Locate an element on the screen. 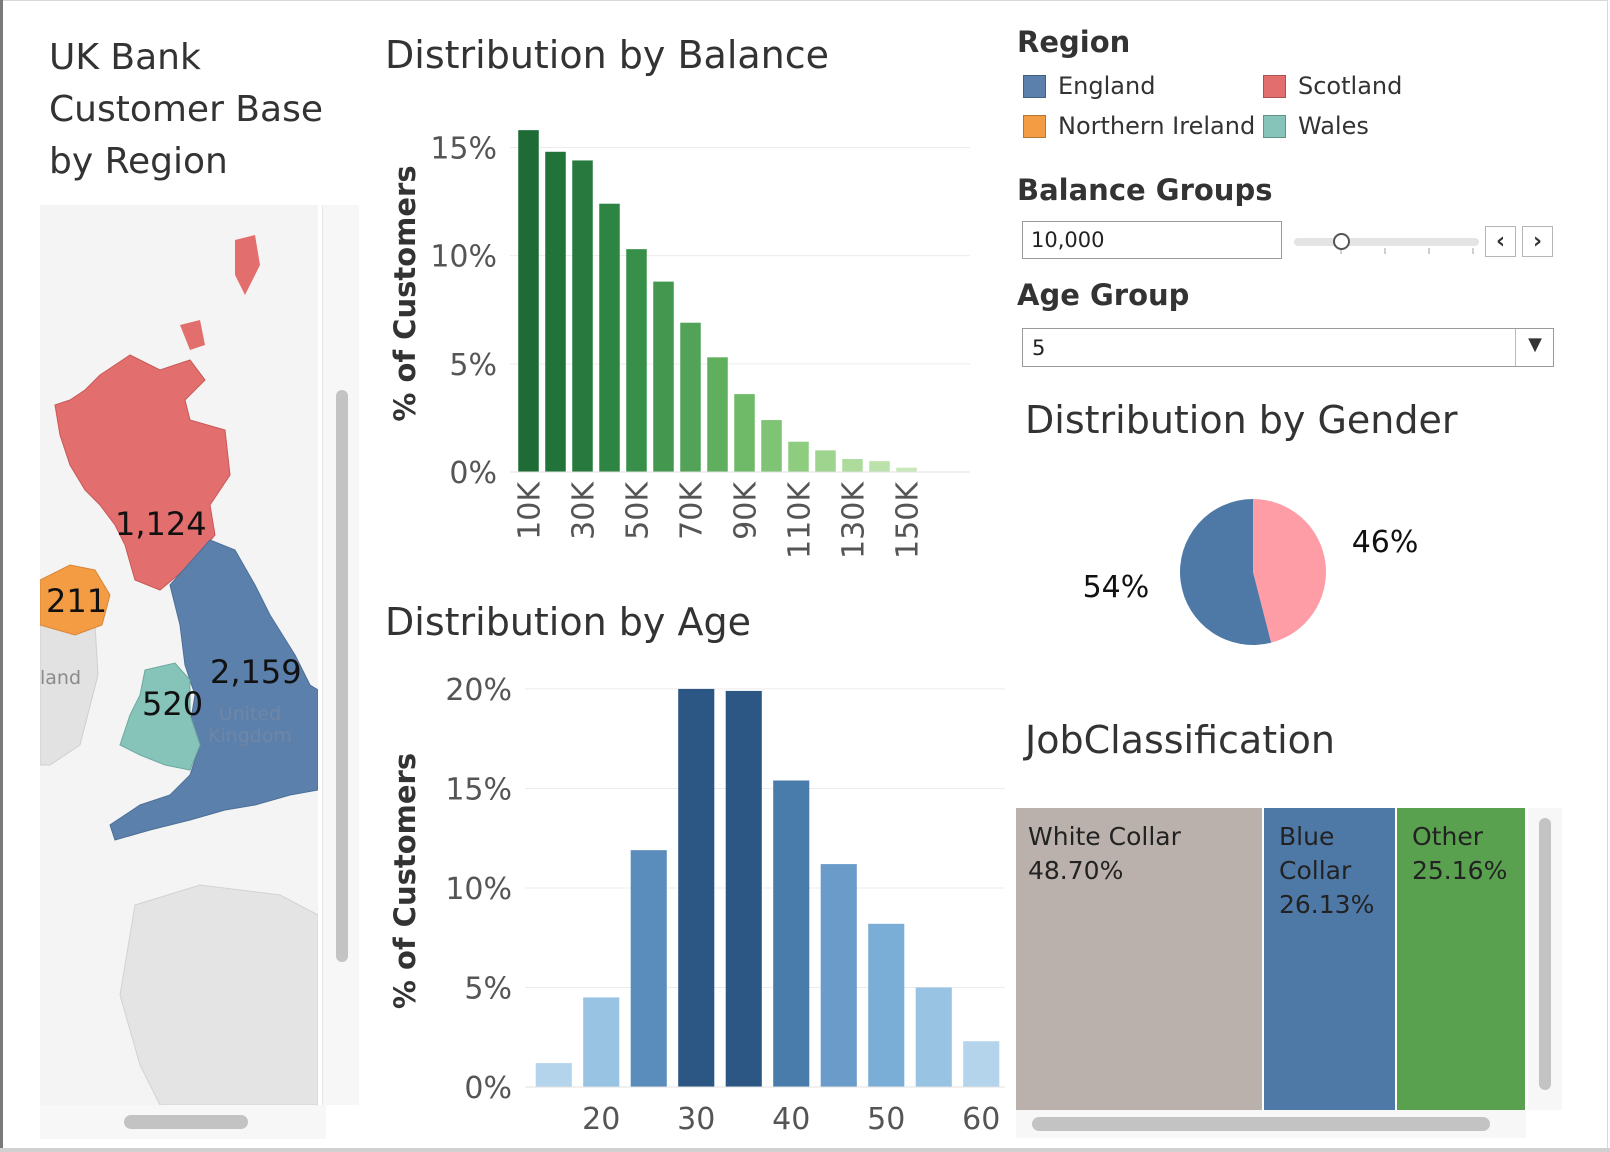 The height and width of the screenshot is (1152, 1610). treemap-cell-label: White Collar 48.70% is located at coordinates (1104, 854).